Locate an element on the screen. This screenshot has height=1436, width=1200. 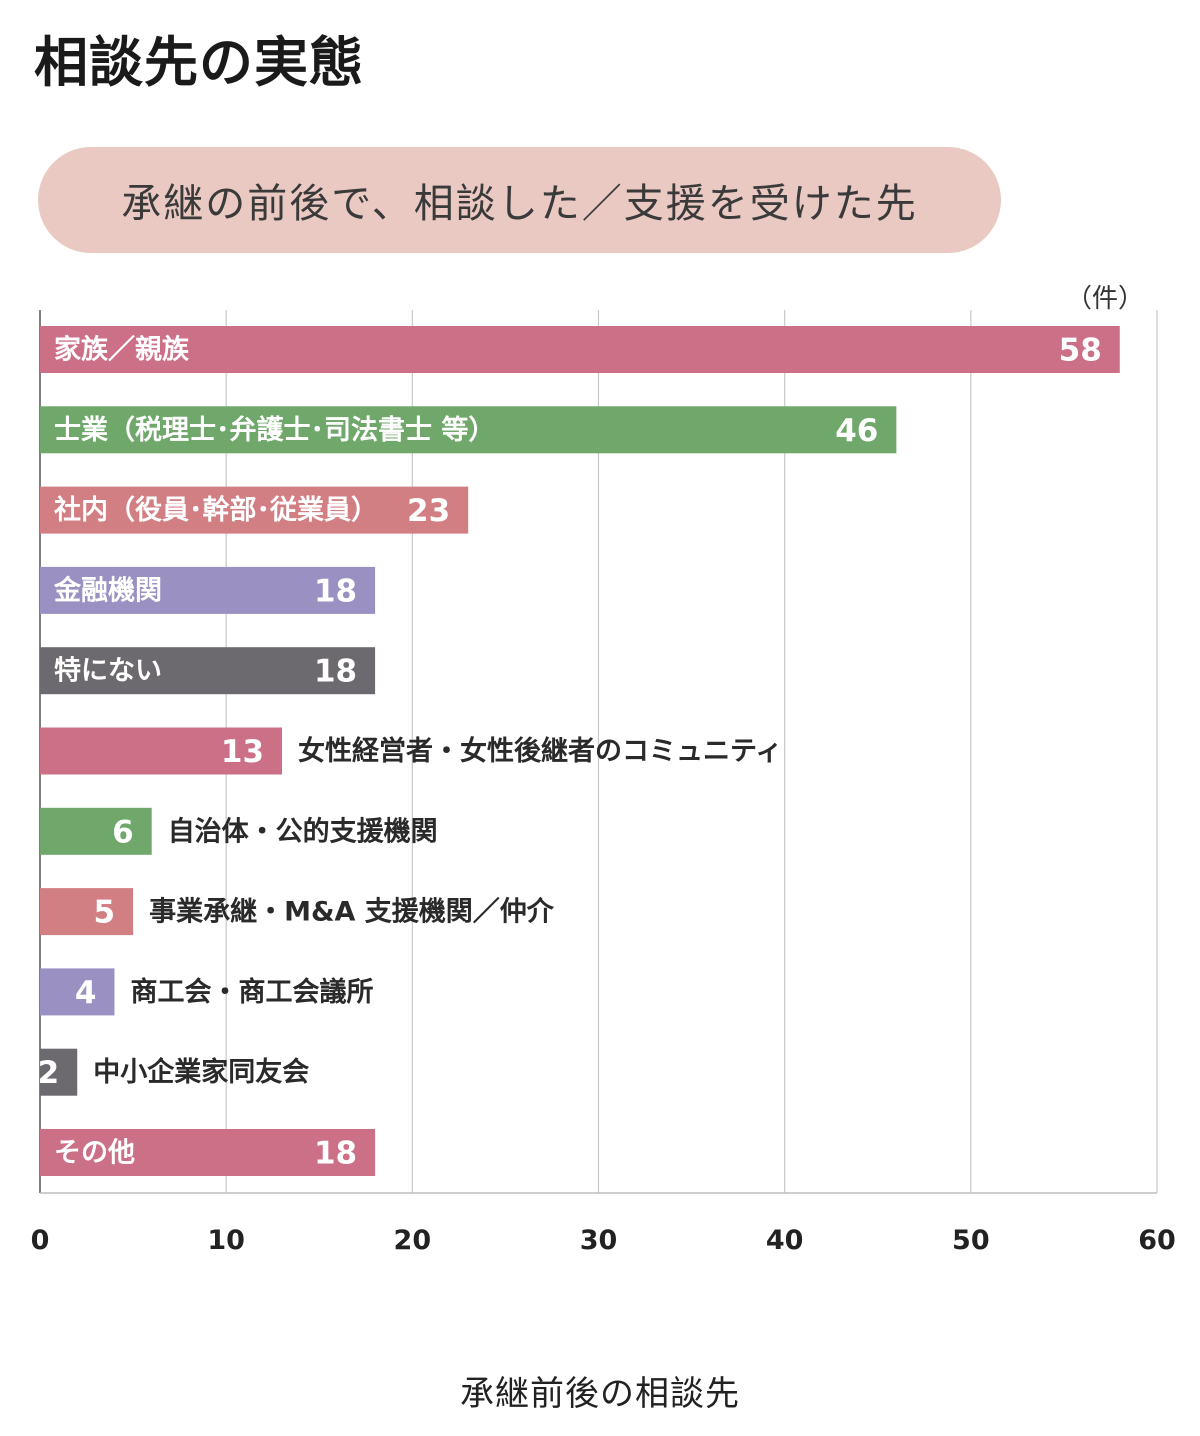
bar-category-label: 士業（税理士･弁護士･司法書士 等） is located at coordinates (274, 430).